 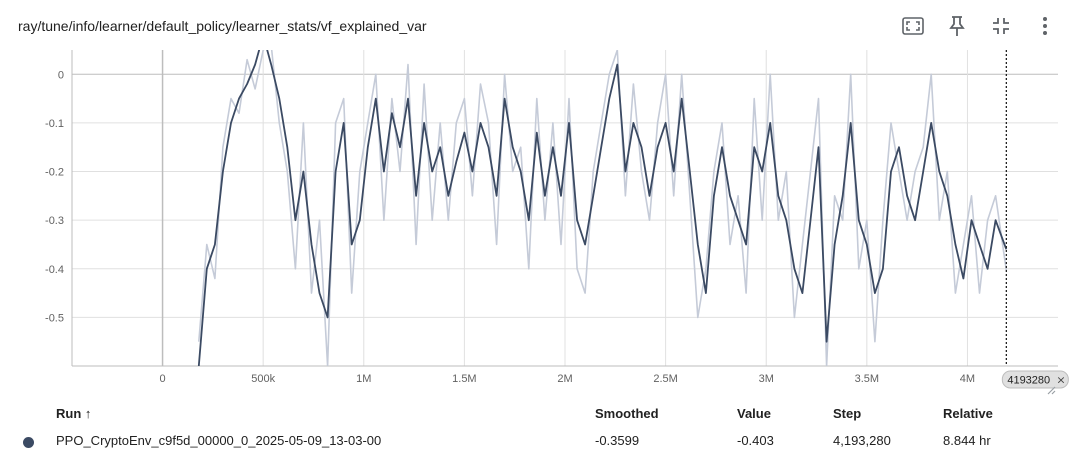 What do you see at coordinates (54, 270) in the screenshot?
I see `y-tick-label: -0.4` at bounding box center [54, 270].